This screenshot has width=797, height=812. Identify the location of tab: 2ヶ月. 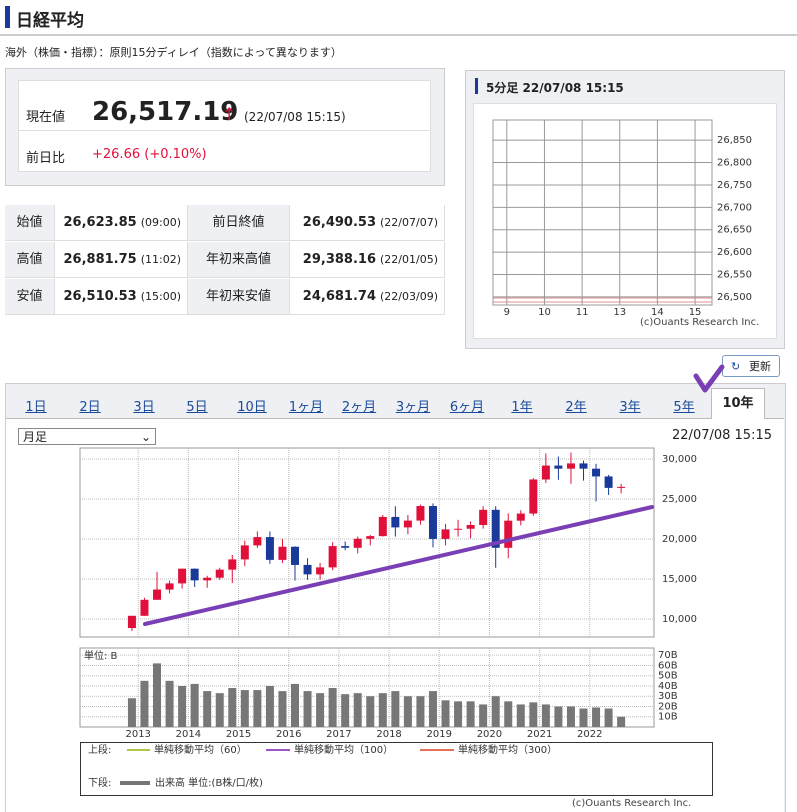
(359, 407).